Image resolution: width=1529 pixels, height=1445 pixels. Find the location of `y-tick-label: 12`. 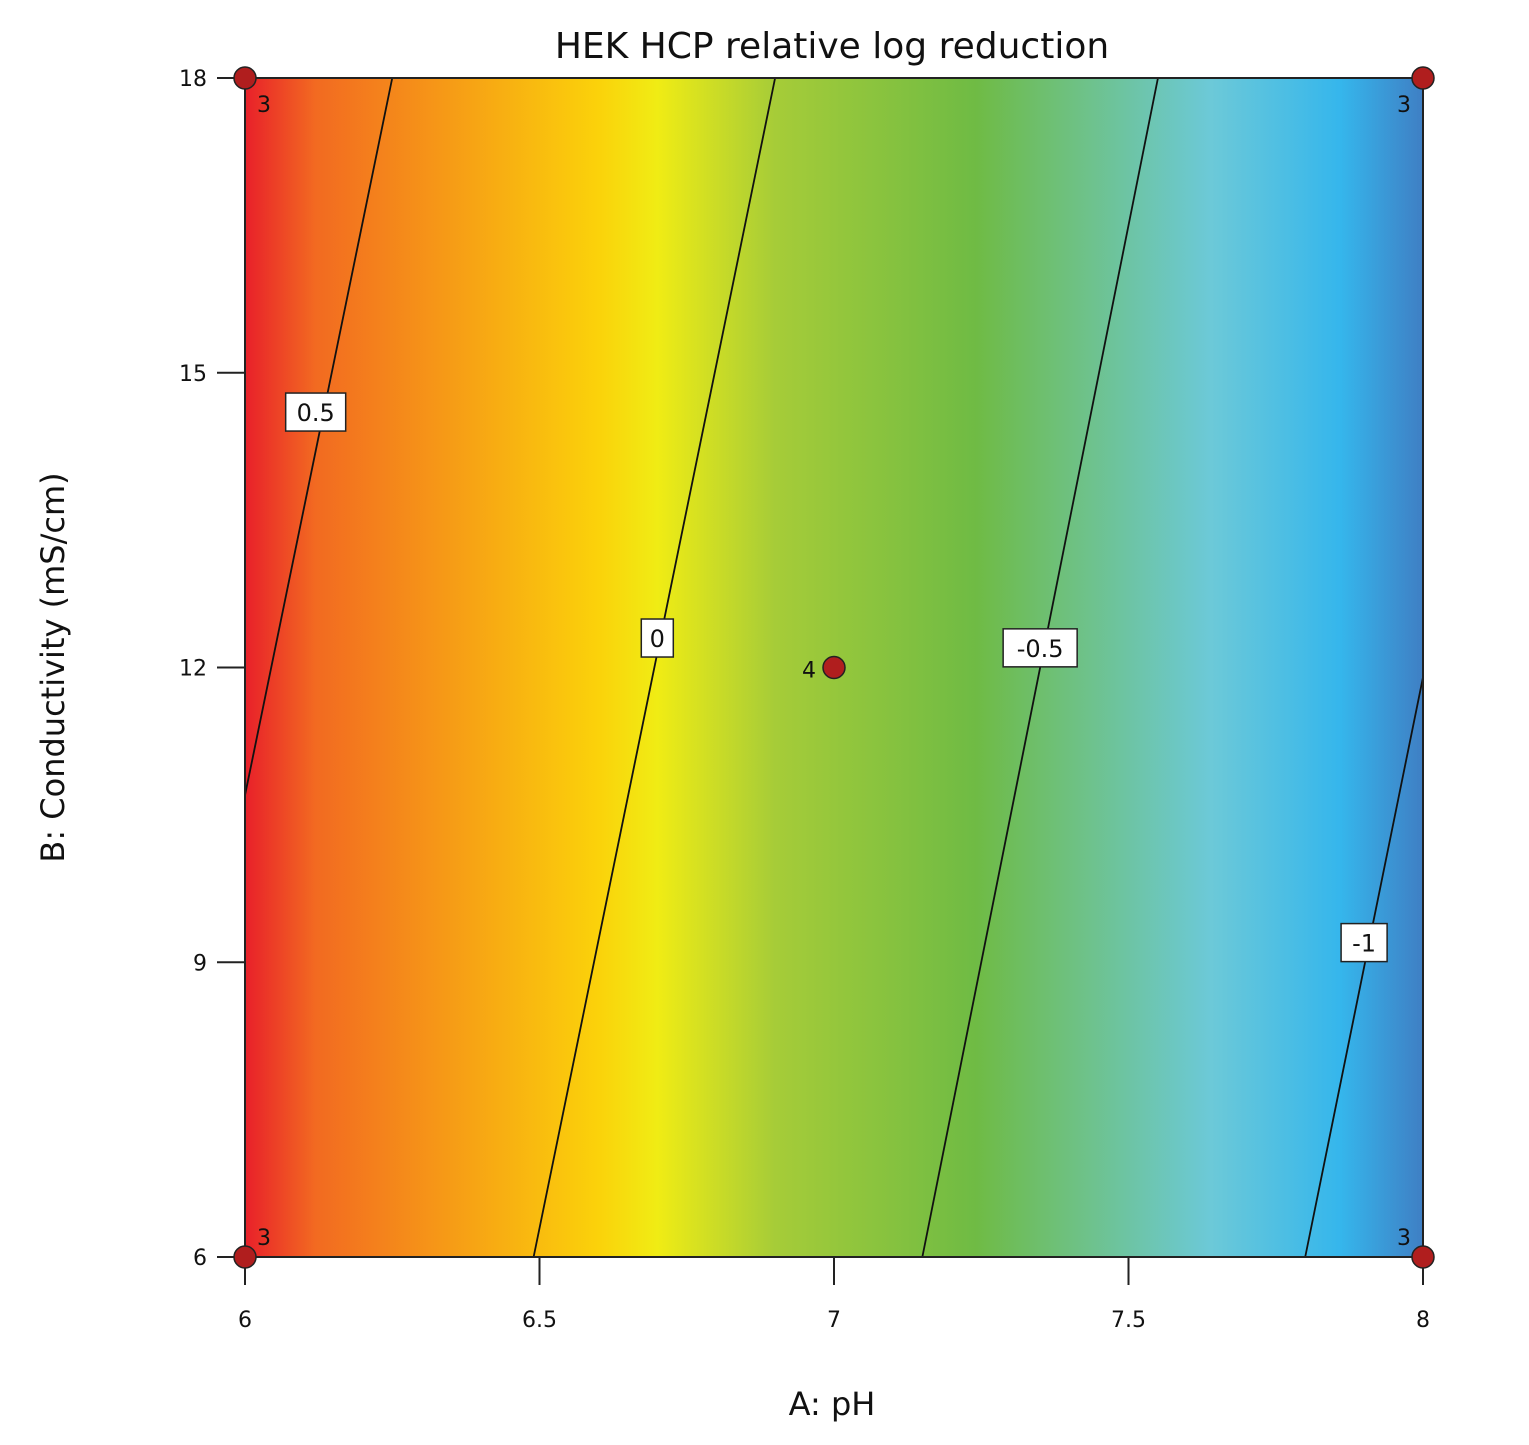

y-tick-label: 12 is located at coordinates (193, 669).